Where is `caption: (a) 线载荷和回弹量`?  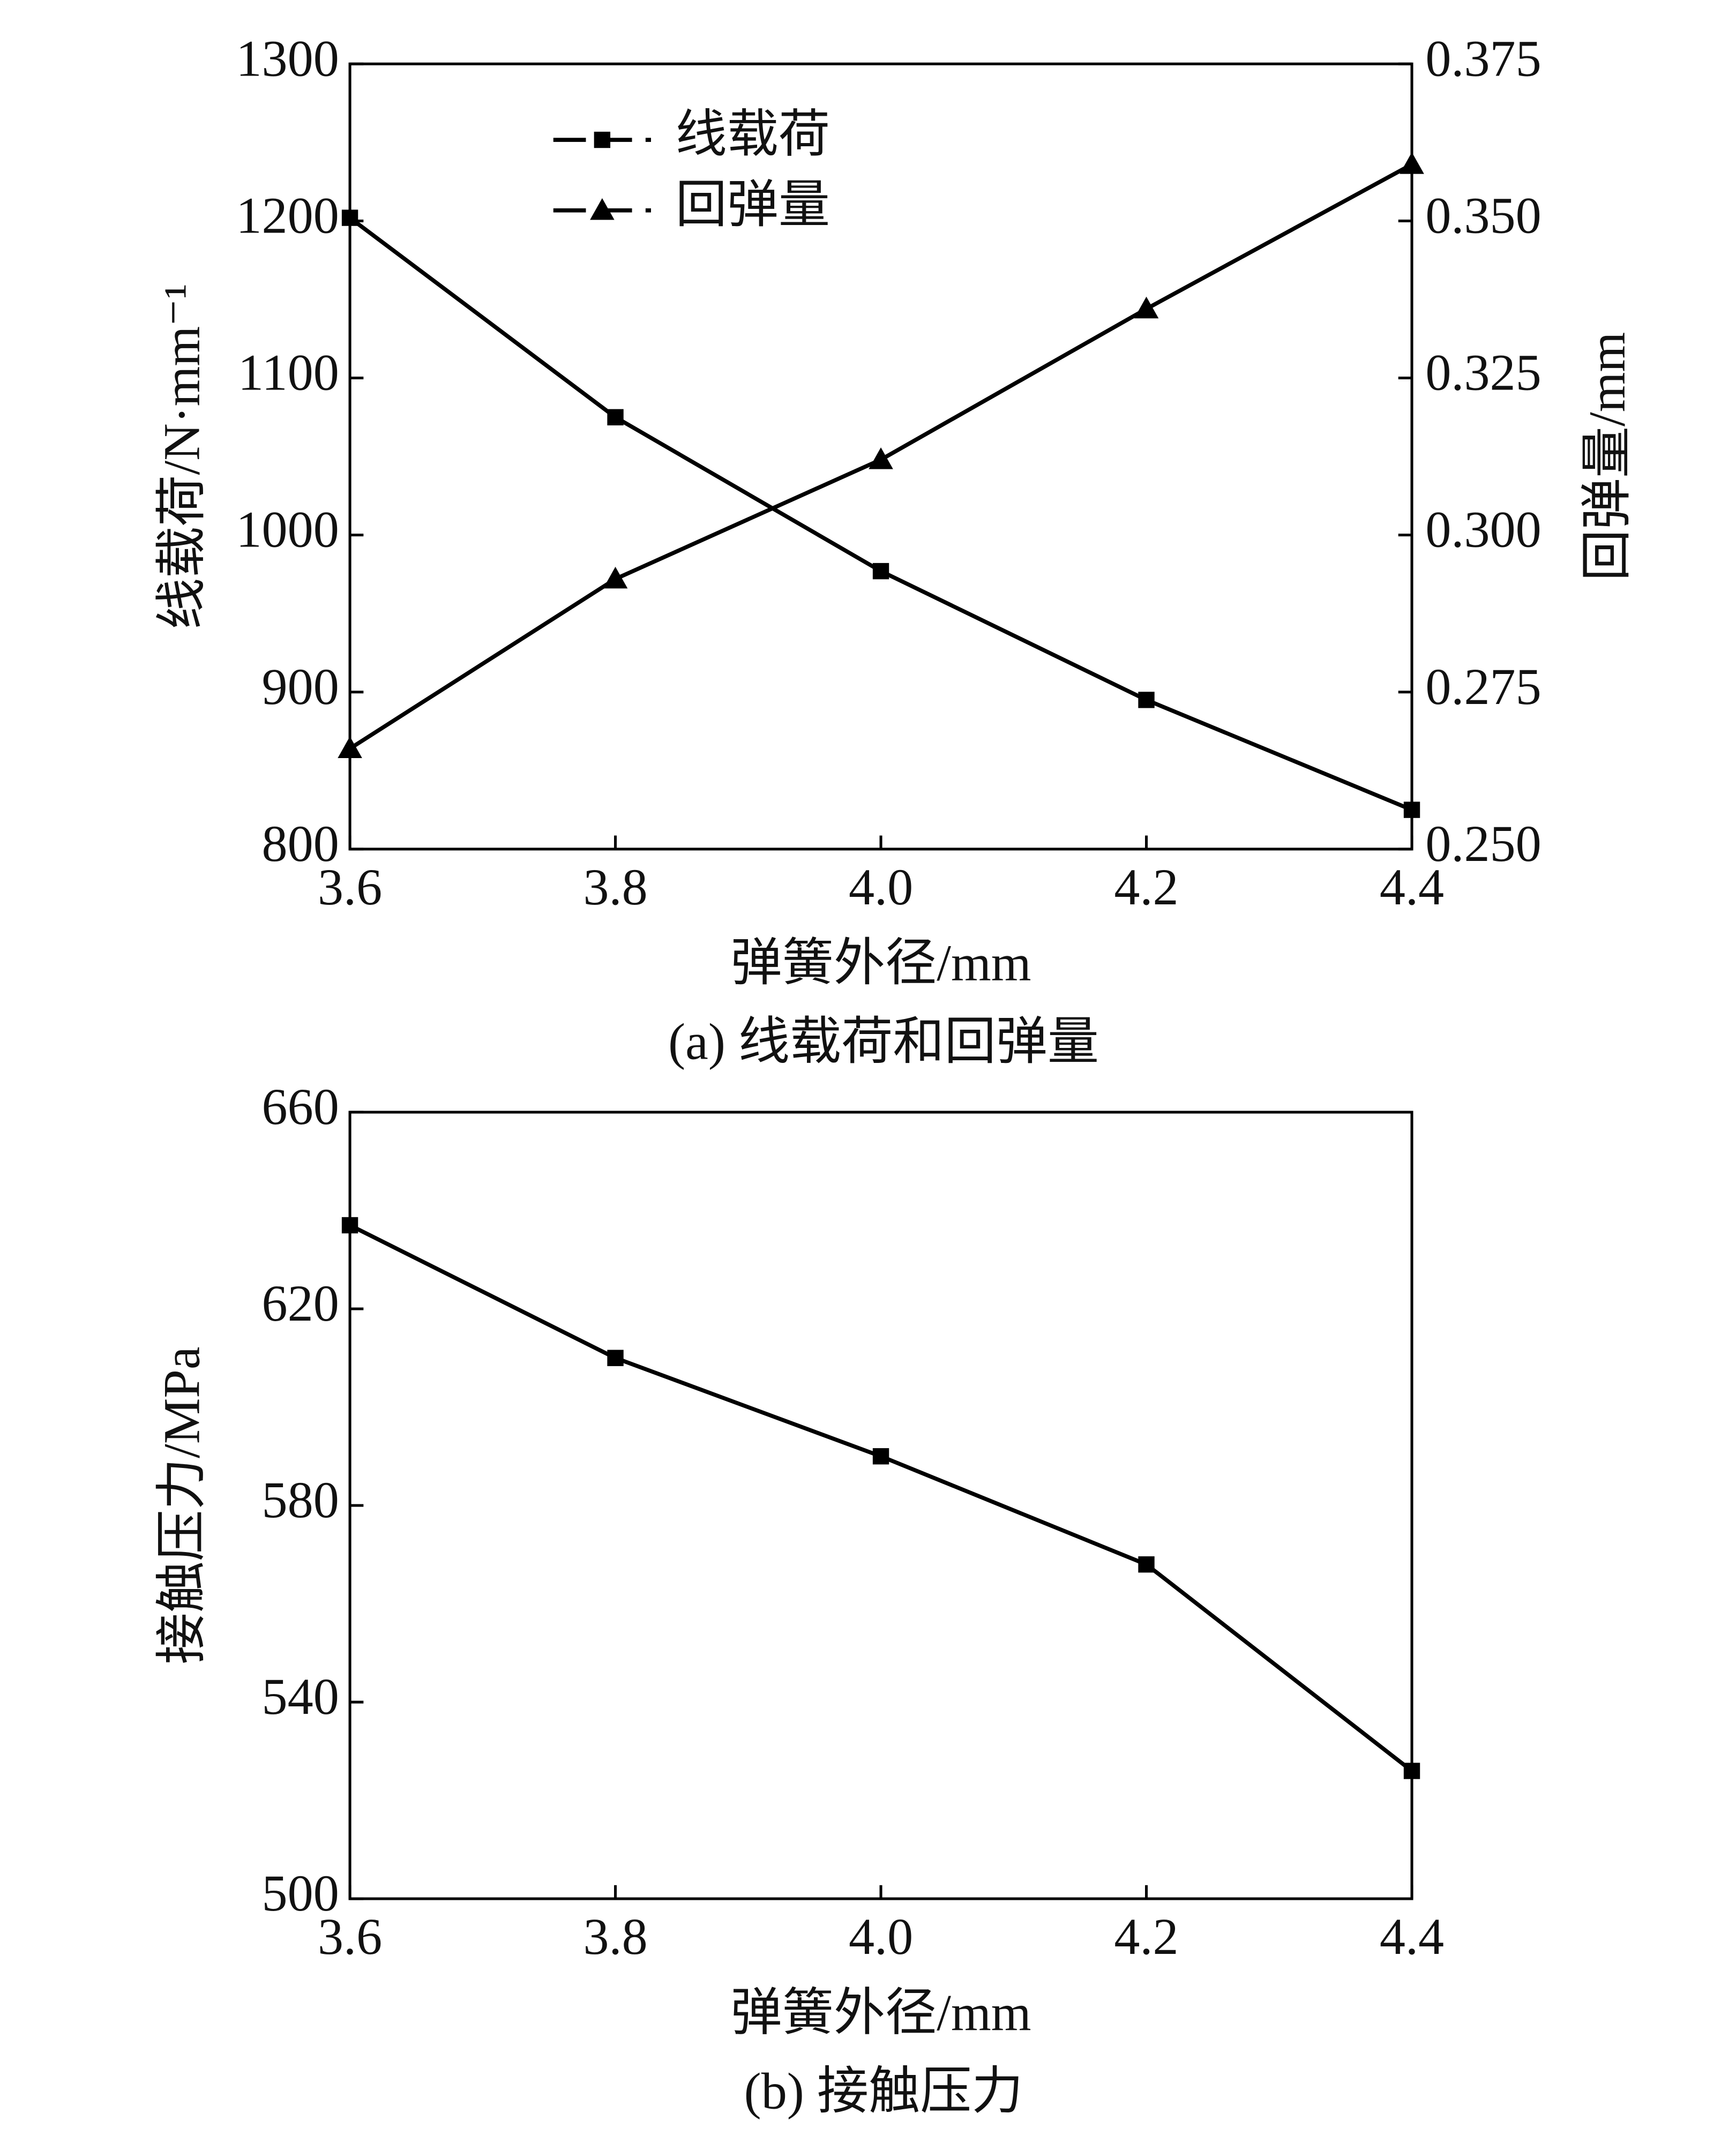
caption: (a) 线载荷和回弹量 is located at coordinates (883, 1041).